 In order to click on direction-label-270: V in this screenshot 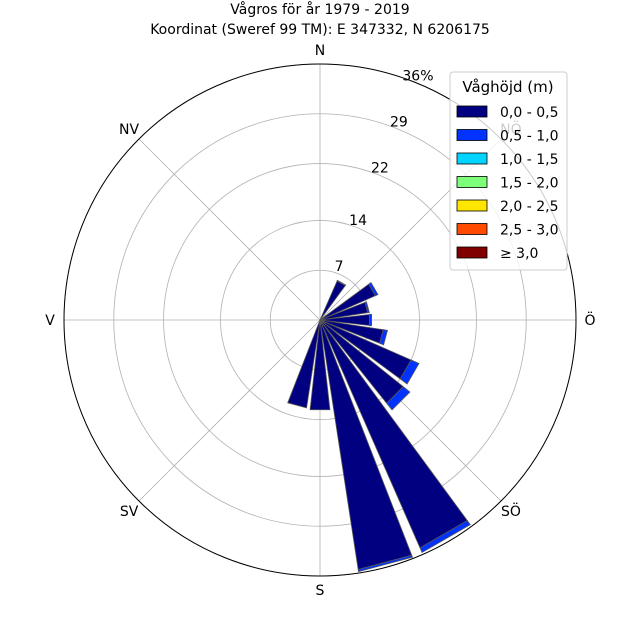, I will do `click(50, 321)`.